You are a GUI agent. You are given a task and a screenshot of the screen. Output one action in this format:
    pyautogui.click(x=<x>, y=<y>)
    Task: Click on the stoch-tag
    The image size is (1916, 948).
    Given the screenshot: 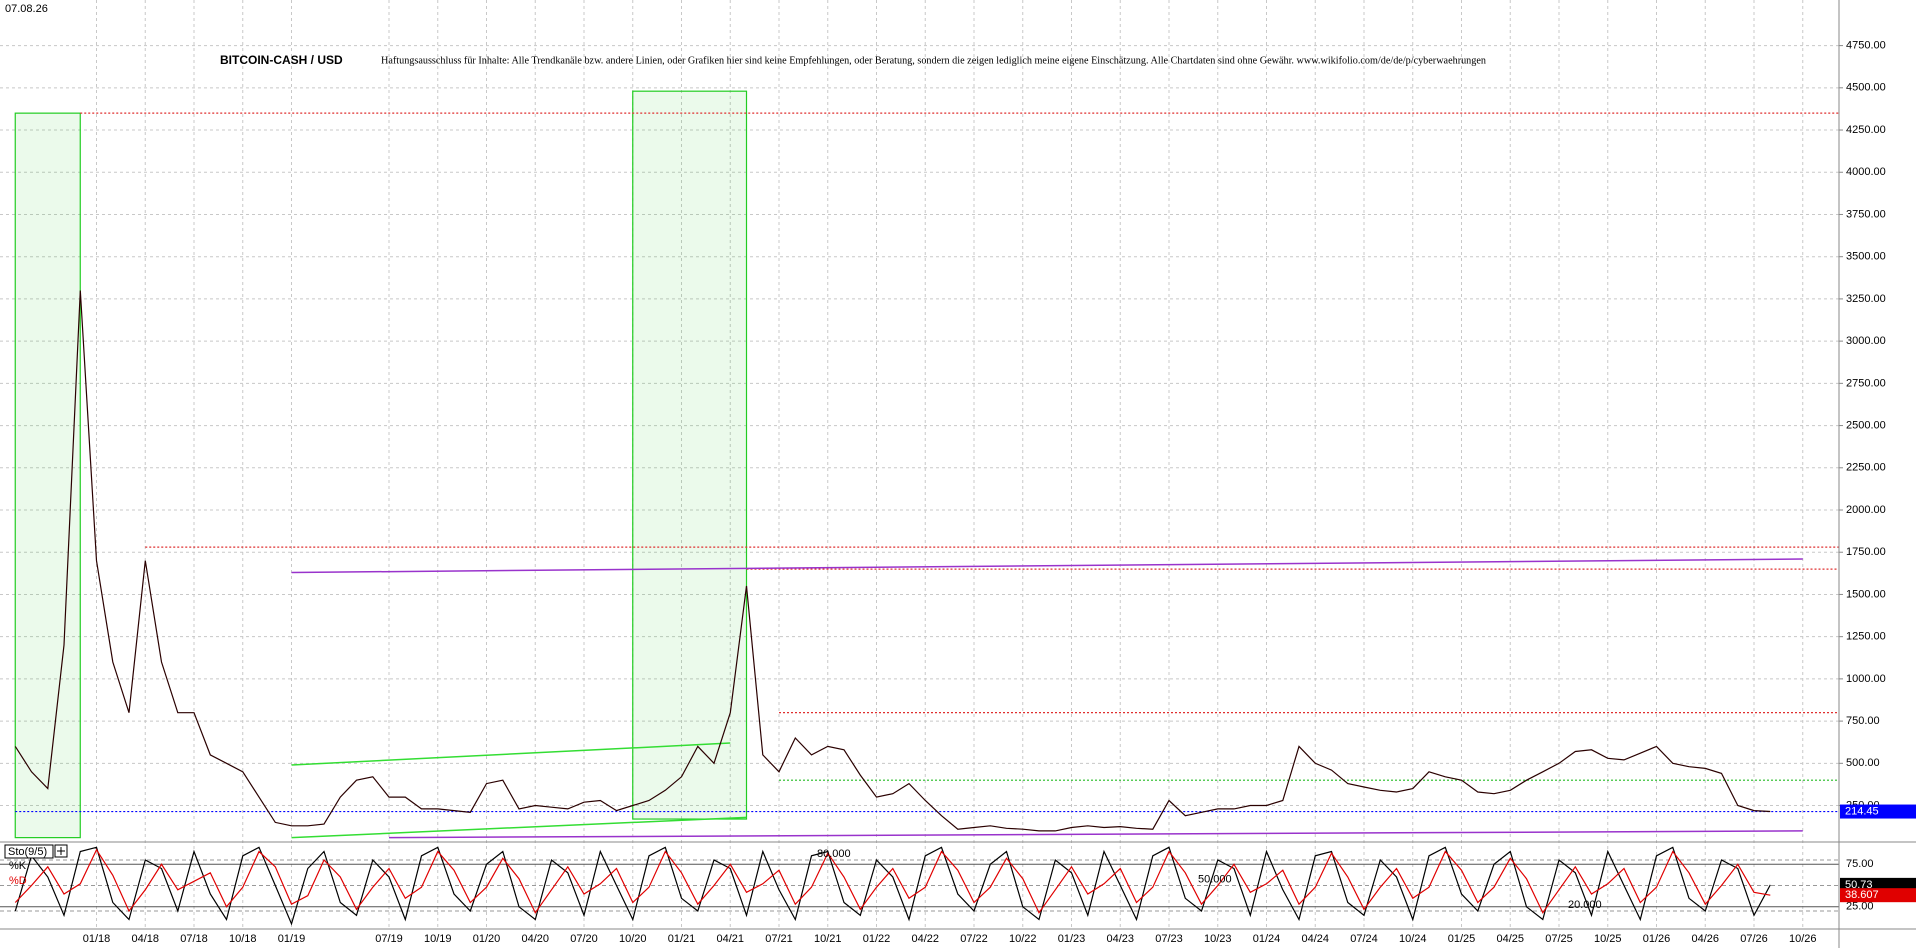 What is the action you would take?
    pyautogui.click(x=1878, y=895)
    